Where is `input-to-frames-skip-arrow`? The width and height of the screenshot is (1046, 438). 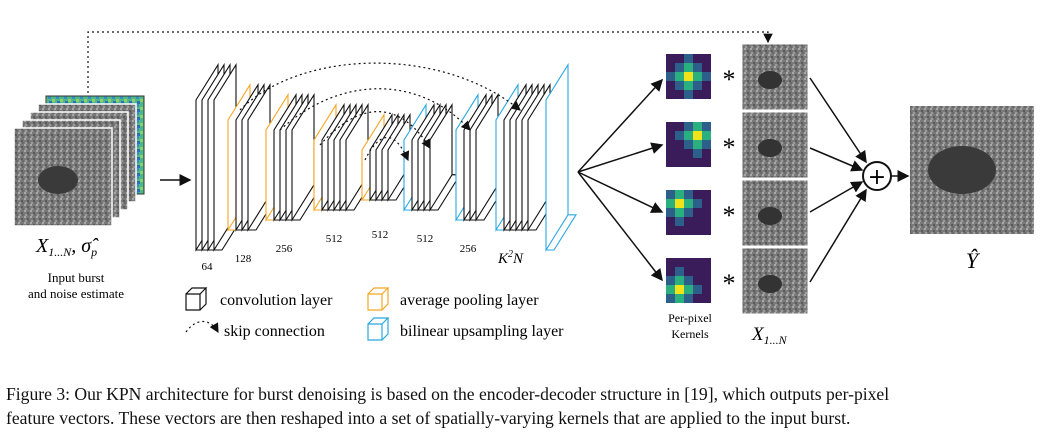 input-to-frames-skip-arrow is located at coordinates (430, 74).